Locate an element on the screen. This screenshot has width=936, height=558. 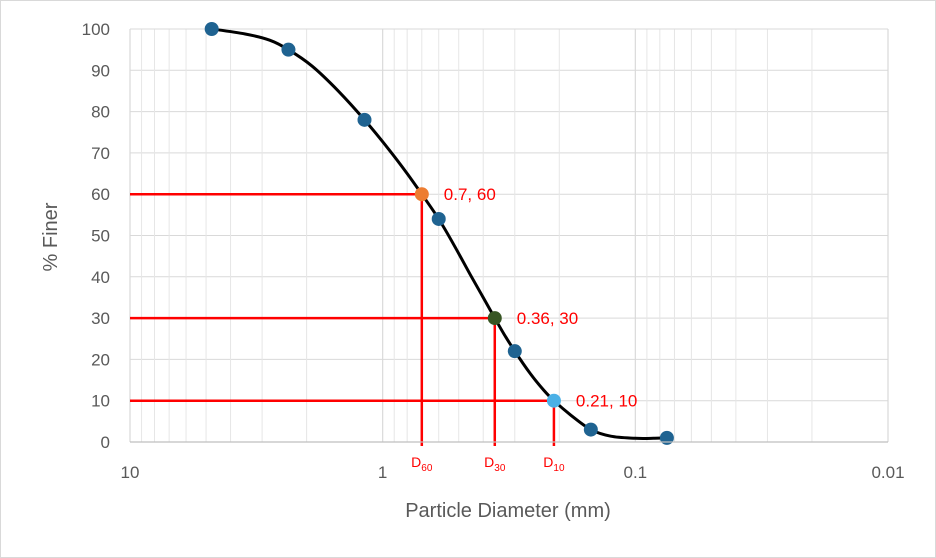
y-tick-label: 50 is located at coordinates (100, 236).